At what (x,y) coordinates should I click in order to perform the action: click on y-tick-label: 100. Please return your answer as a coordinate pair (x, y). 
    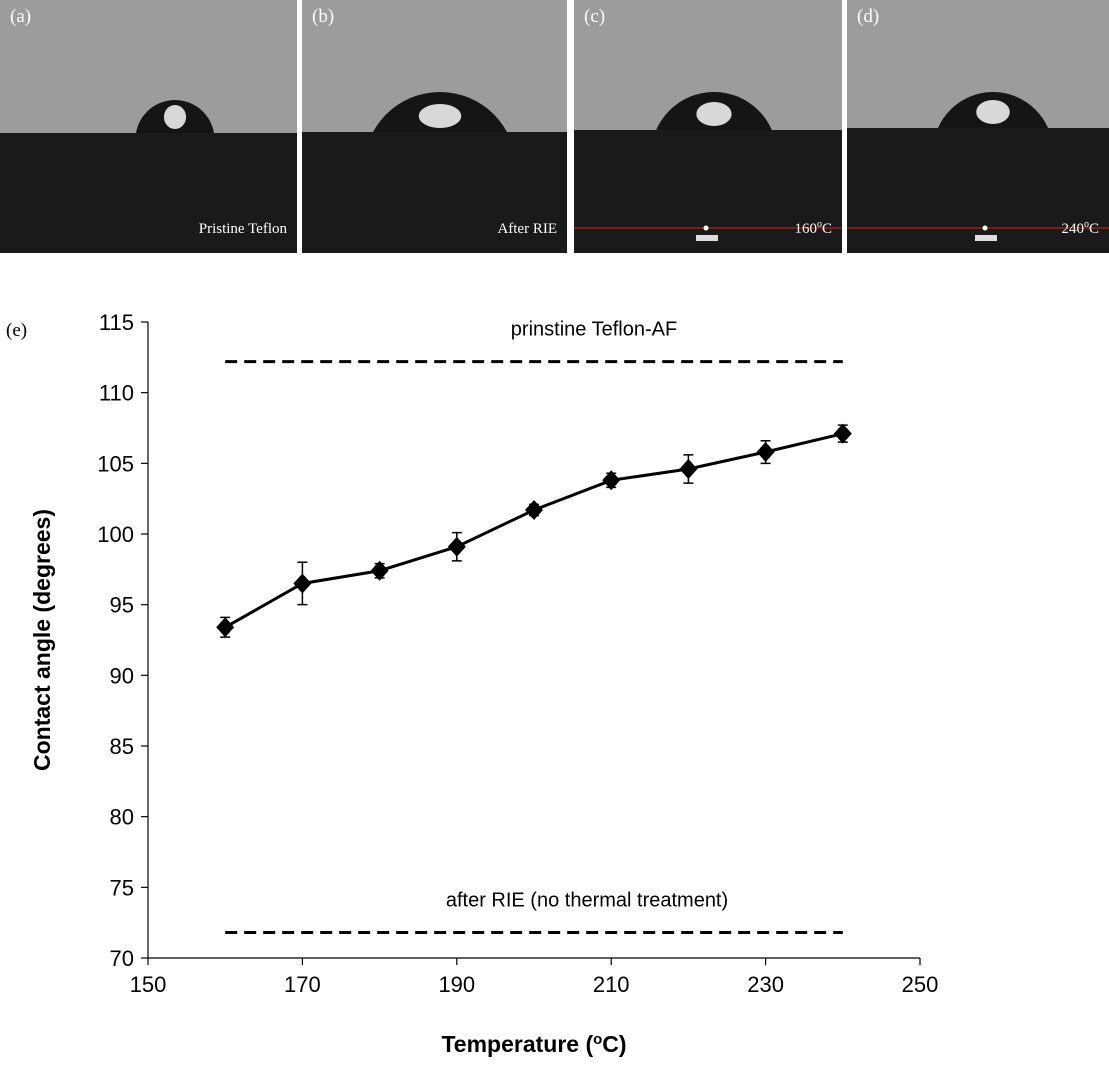
    Looking at the image, I should click on (115, 534).